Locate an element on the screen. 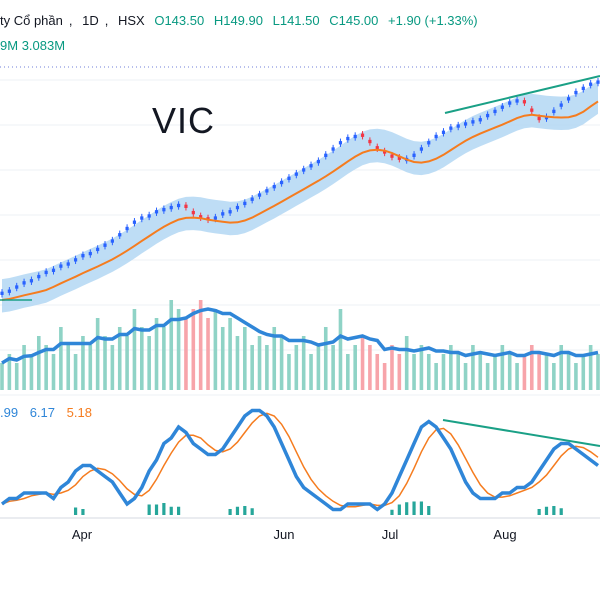  macd-header: .99 6.17 5.18 is located at coordinates (50, 412).